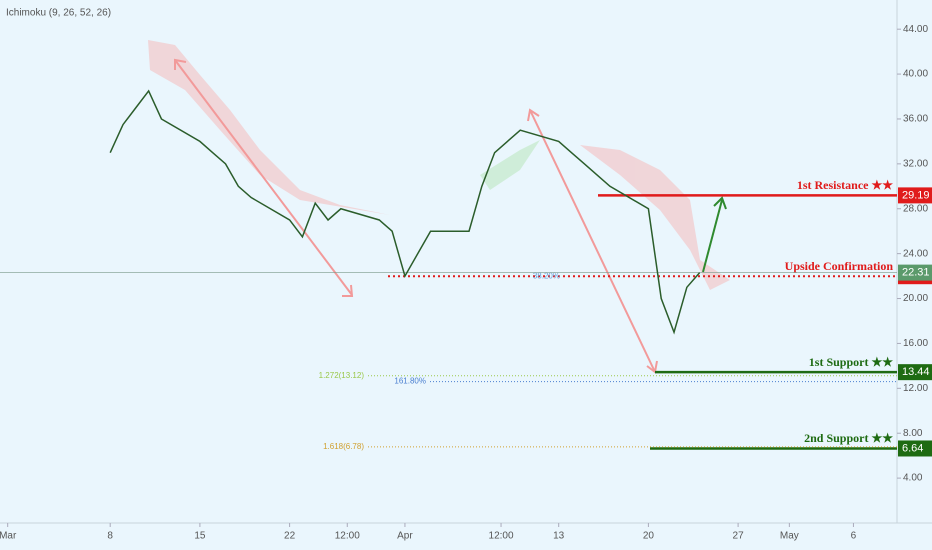 Image resolution: width=932 pixels, height=550 pixels. What do you see at coordinates (854, 536) in the screenshot?
I see `x-tick-label: 6` at bounding box center [854, 536].